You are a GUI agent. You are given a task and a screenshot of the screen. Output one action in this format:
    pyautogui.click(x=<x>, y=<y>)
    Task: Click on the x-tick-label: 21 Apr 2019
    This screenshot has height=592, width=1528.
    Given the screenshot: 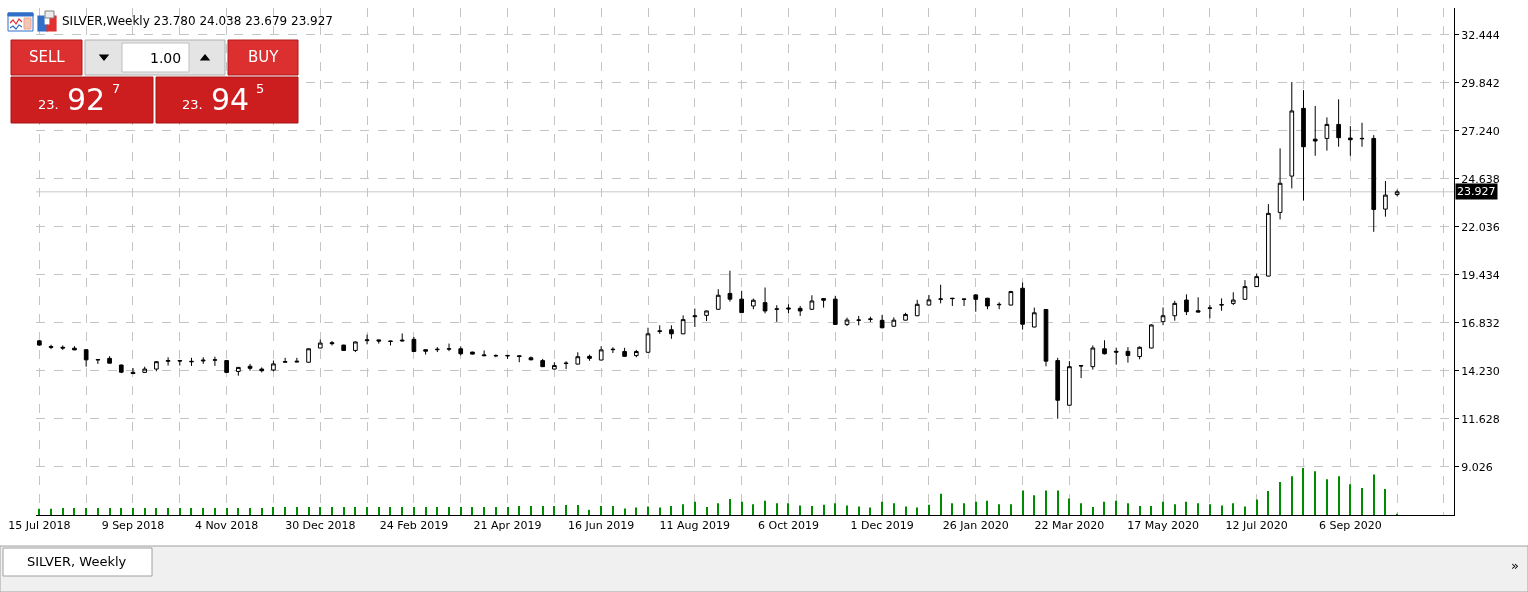 What is the action you would take?
    pyautogui.click(x=507, y=526)
    